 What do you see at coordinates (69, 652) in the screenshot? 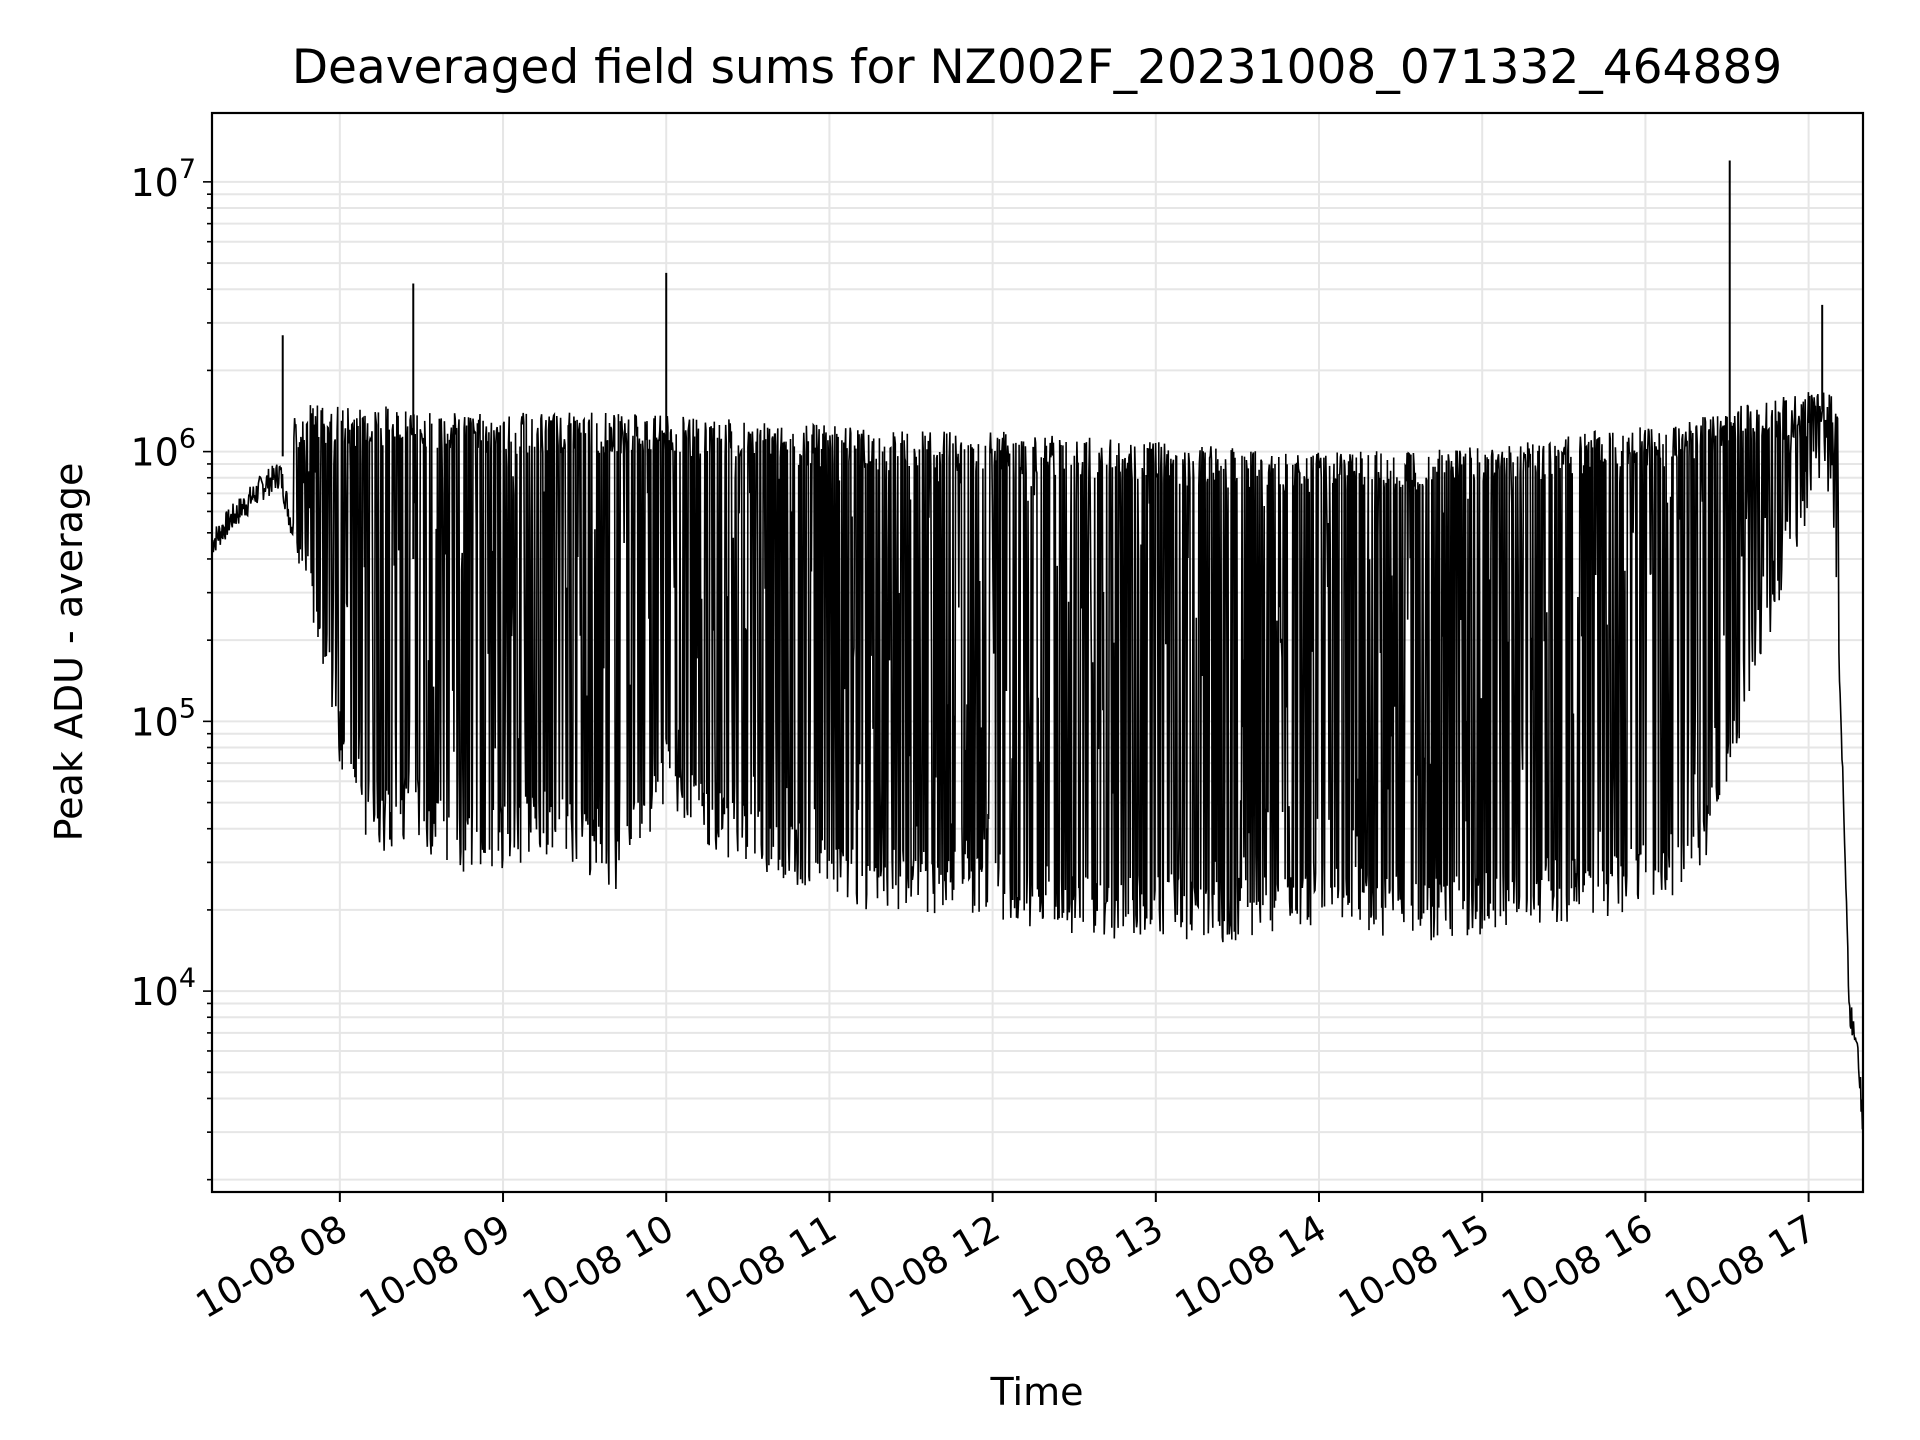
I see `y-axis-label: Peak ADU - average` at bounding box center [69, 652].